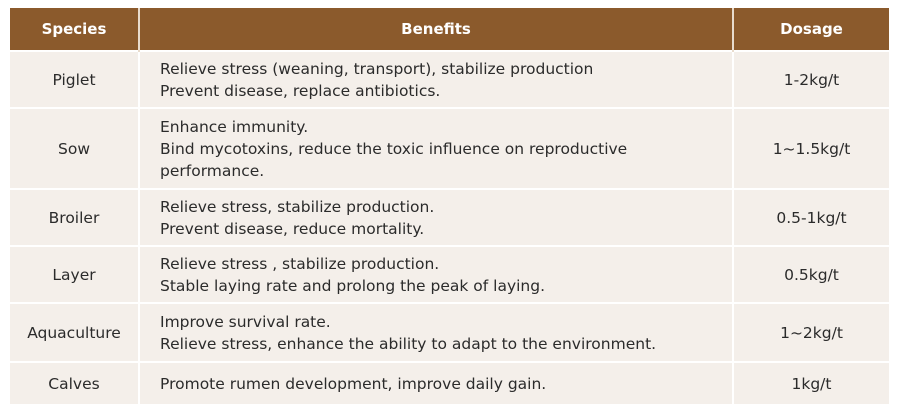  I want to click on benefit-line: Improve survival rate., so click(245, 321).